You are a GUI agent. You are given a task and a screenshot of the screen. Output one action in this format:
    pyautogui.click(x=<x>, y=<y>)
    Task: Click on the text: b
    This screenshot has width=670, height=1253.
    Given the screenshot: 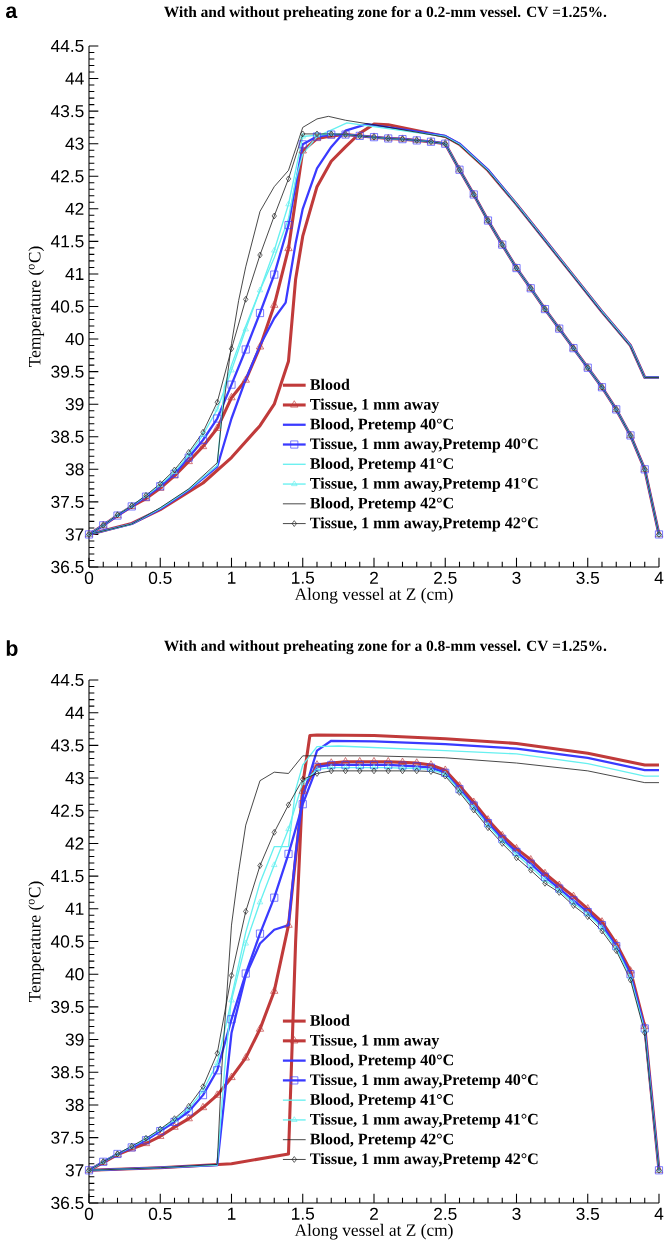 What is the action you would take?
    pyautogui.click(x=12, y=648)
    